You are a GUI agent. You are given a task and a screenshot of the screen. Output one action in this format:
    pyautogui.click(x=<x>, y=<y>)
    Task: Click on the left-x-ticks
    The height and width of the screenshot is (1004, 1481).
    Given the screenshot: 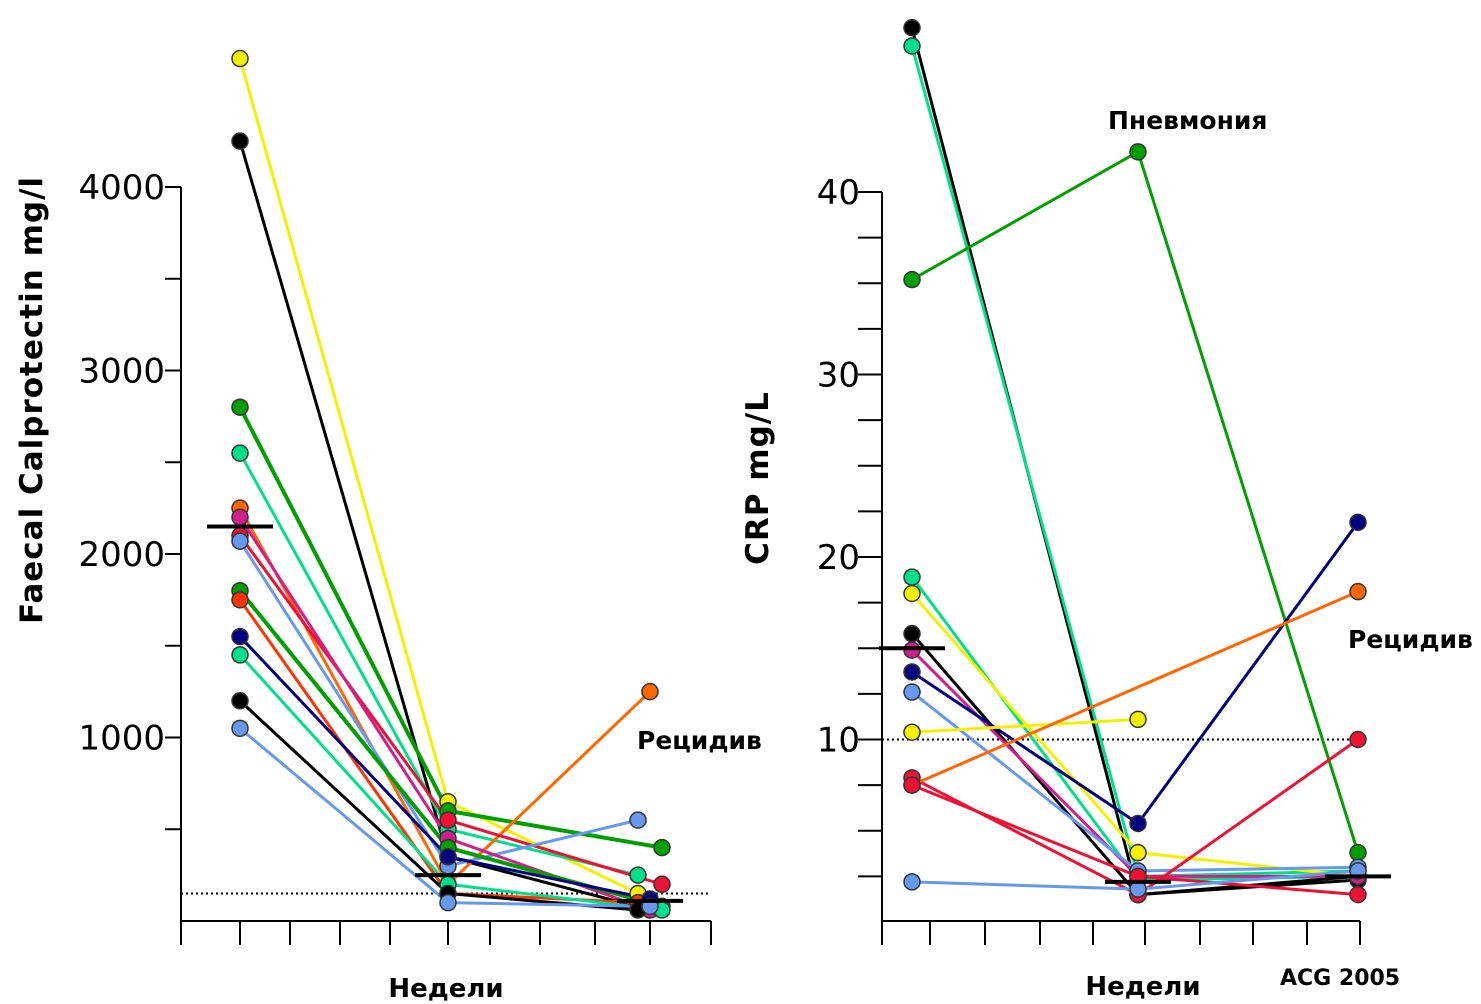 What is the action you would take?
    pyautogui.click(x=446, y=933)
    